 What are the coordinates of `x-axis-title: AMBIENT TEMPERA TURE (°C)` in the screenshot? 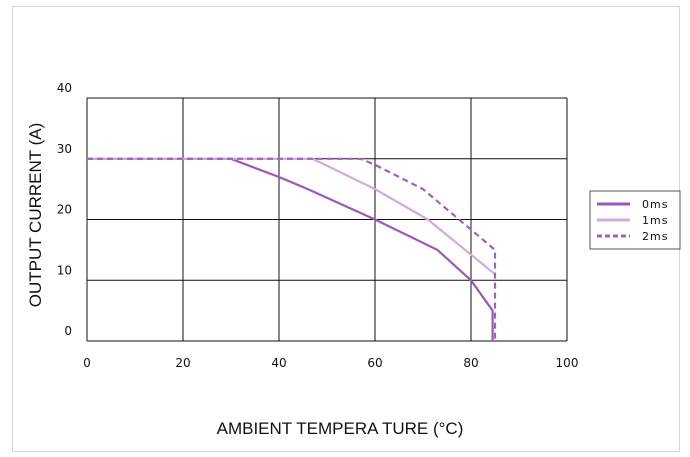 It's located at (340, 428).